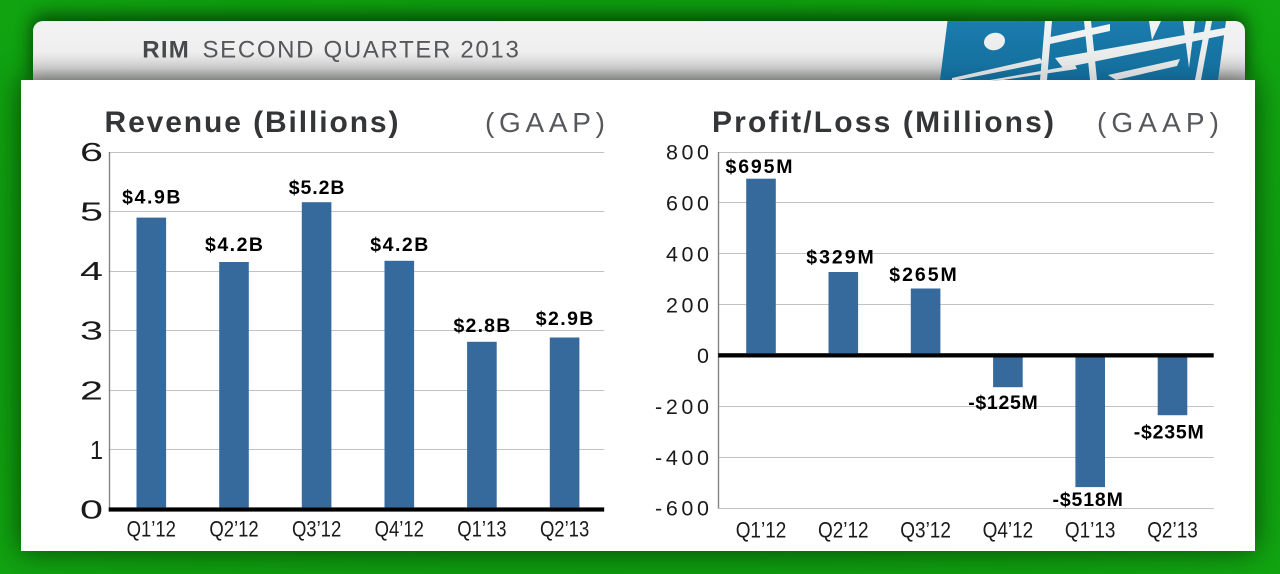 Image resolution: width=1280 pixels, height=574 pixels. What do you see at coordinates (361, 50) in the screenshot?
I see `svg-text: SECOND QUARTER 2013` at bounding box center [361, 50].